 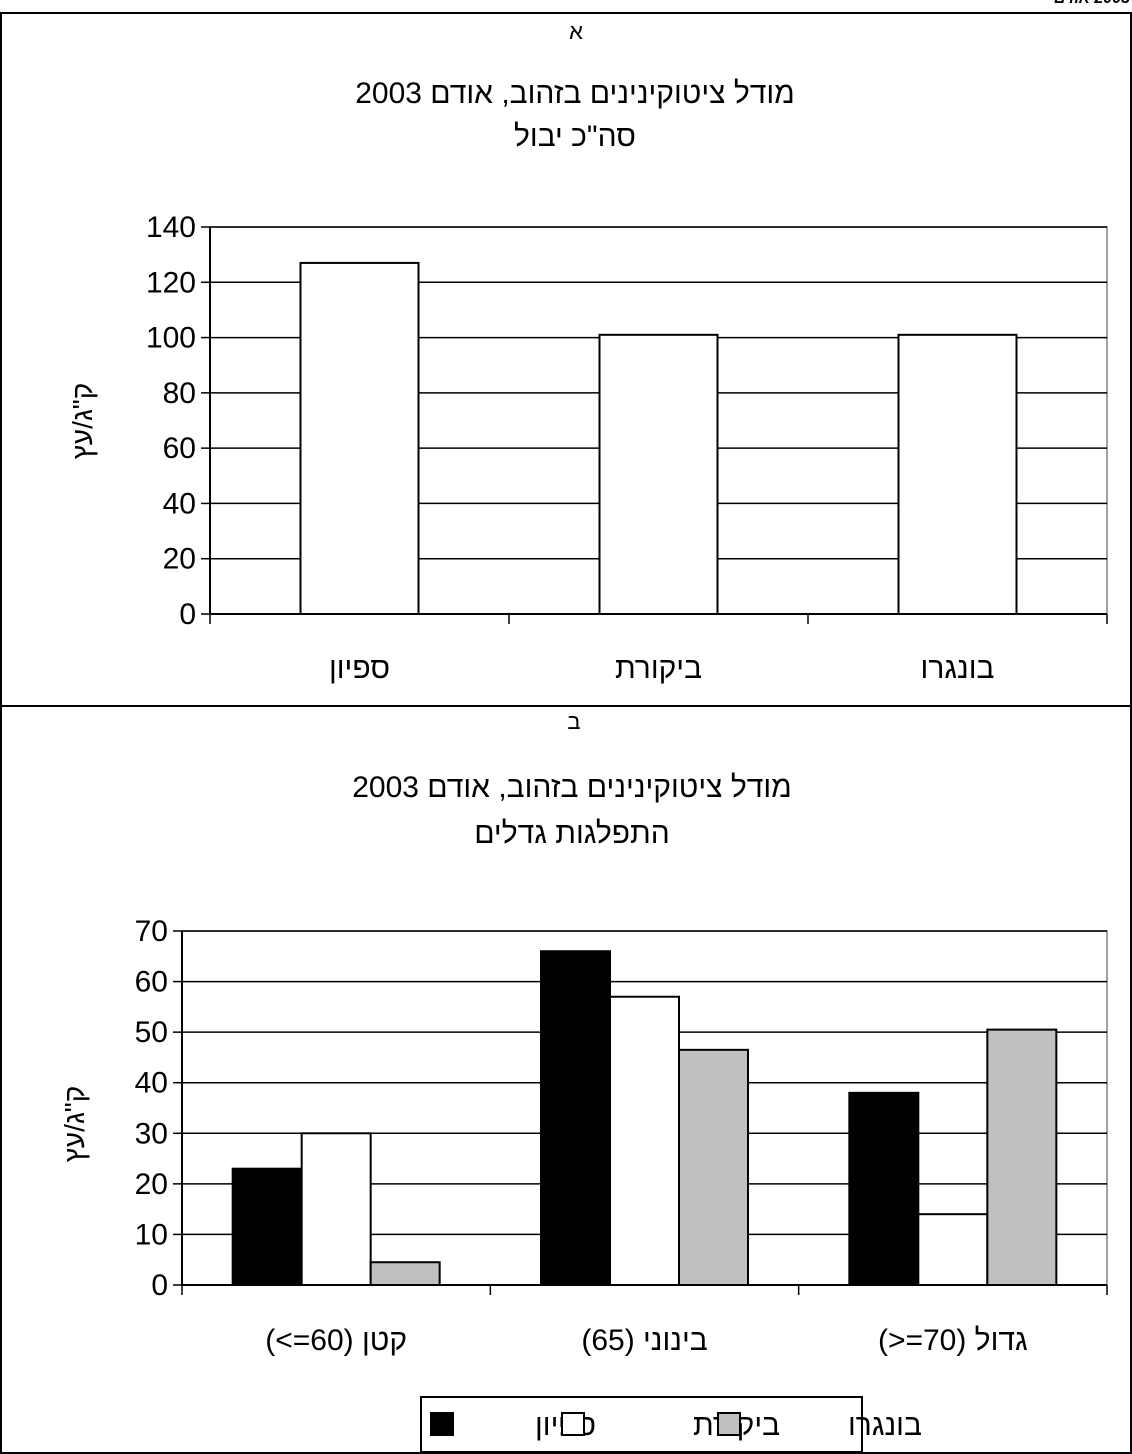 I want to click on header-fragment: 2003 אודם, so click(x=1092, y=4).